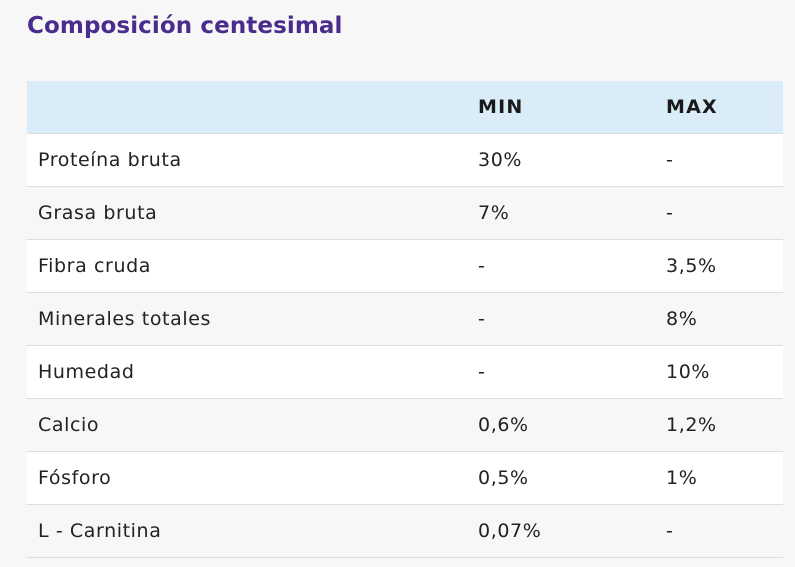 Image resolution: width=795 pixels, height=567 pixels. Describe the element at coordinates (718, 266) in the screenshot. I see `max-value: 3,5%` at that location.